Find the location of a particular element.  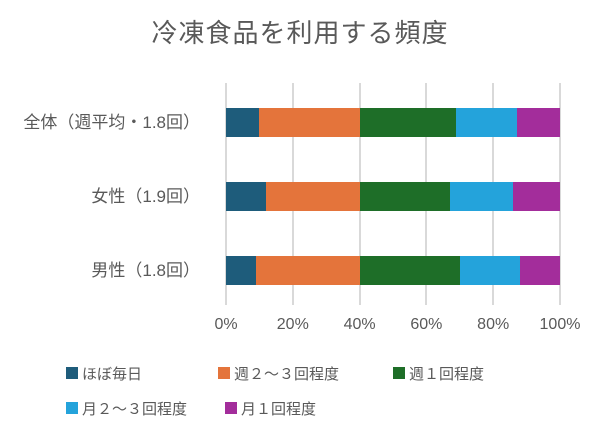

x-tick-label: 100% is located at coordinates (560, 324).